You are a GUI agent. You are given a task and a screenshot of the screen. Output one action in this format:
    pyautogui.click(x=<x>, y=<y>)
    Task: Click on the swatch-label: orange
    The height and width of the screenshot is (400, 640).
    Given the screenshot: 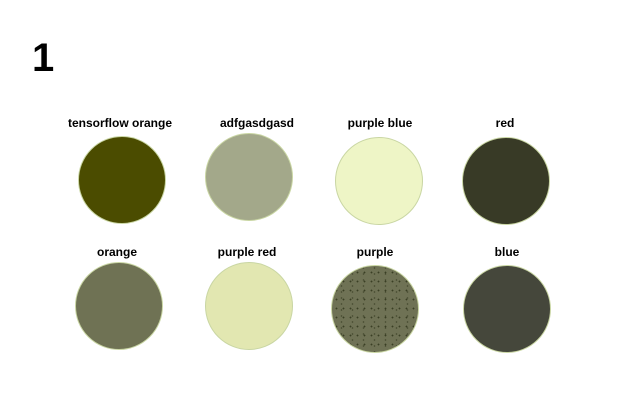 What is the action you would take?
    pyautogui.click(x=116, y=252)
    